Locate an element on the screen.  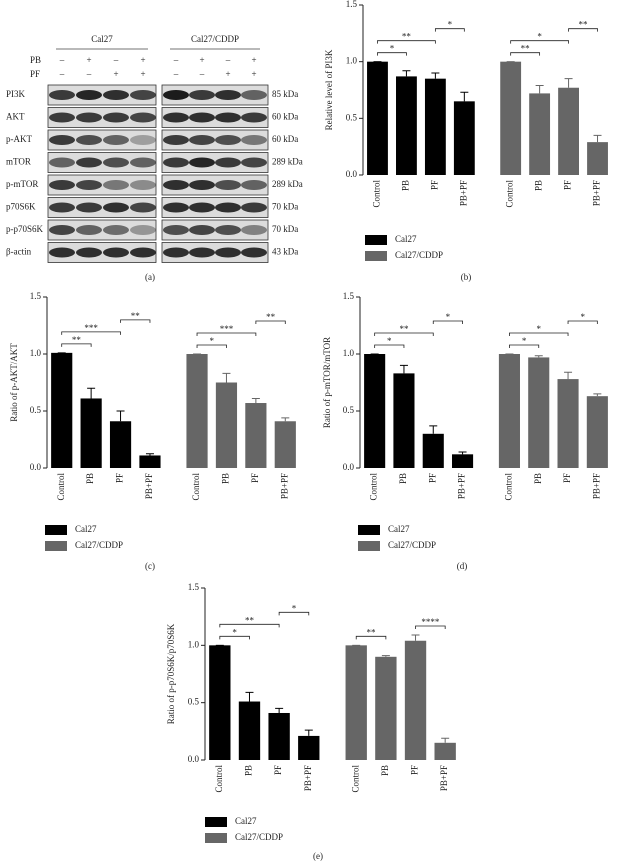
protein-label: AKT is located at coordinates (15, 117).